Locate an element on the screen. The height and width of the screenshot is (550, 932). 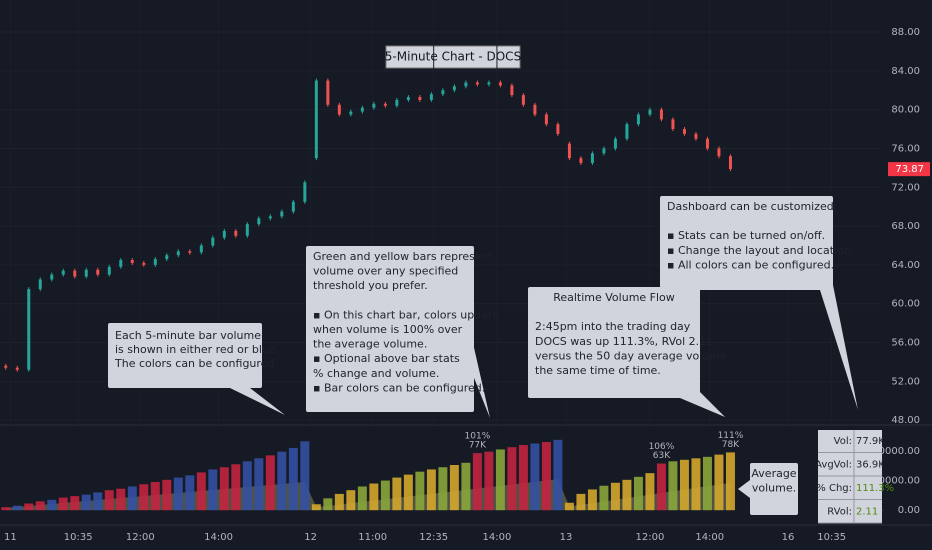
callout-text: 2:45pm into the trading day is located at coordinates (613, 326).